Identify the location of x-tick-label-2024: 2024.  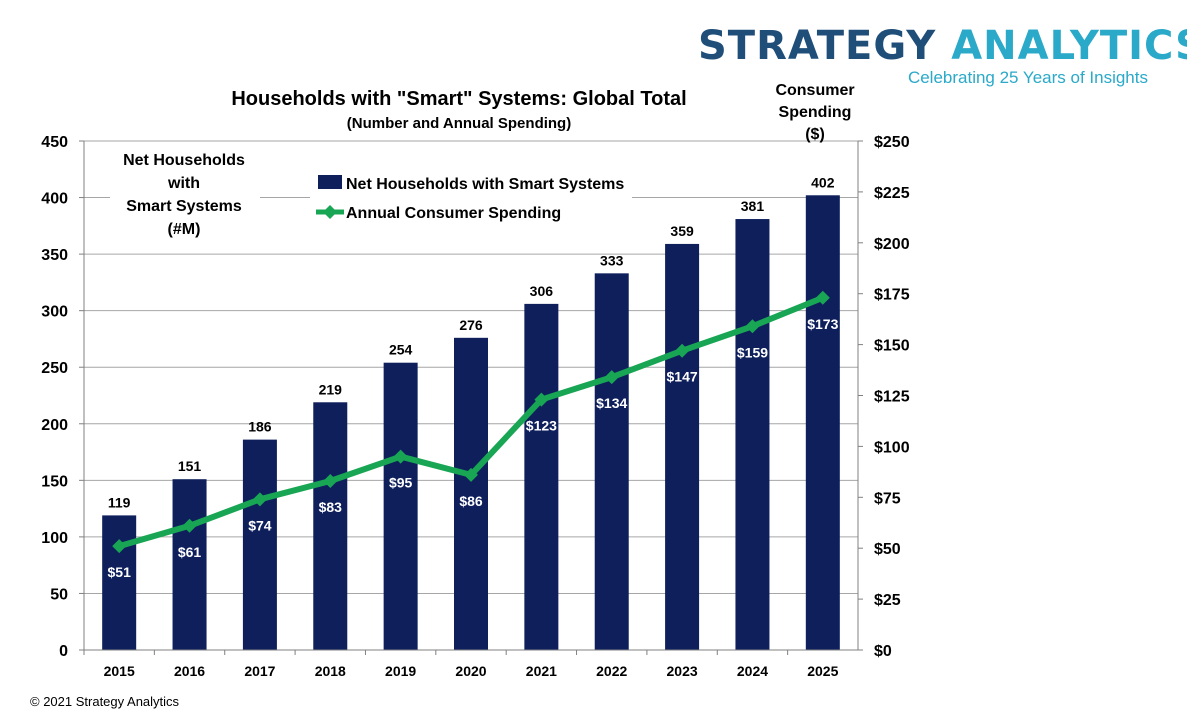
(752, 671).